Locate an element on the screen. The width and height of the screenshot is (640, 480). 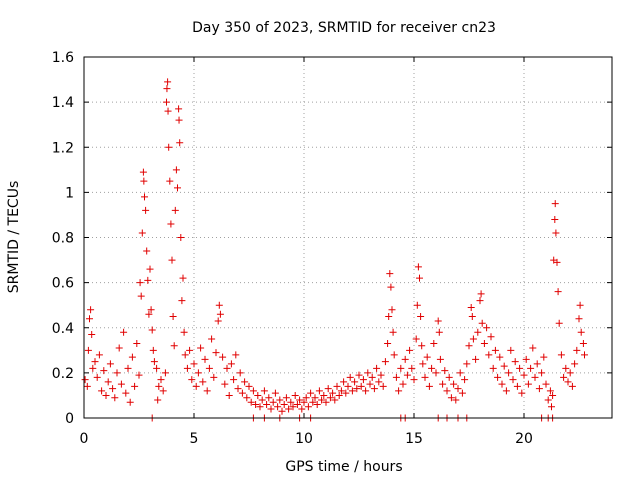
y-tick-label: 0 is located at coordinates (69, 419).